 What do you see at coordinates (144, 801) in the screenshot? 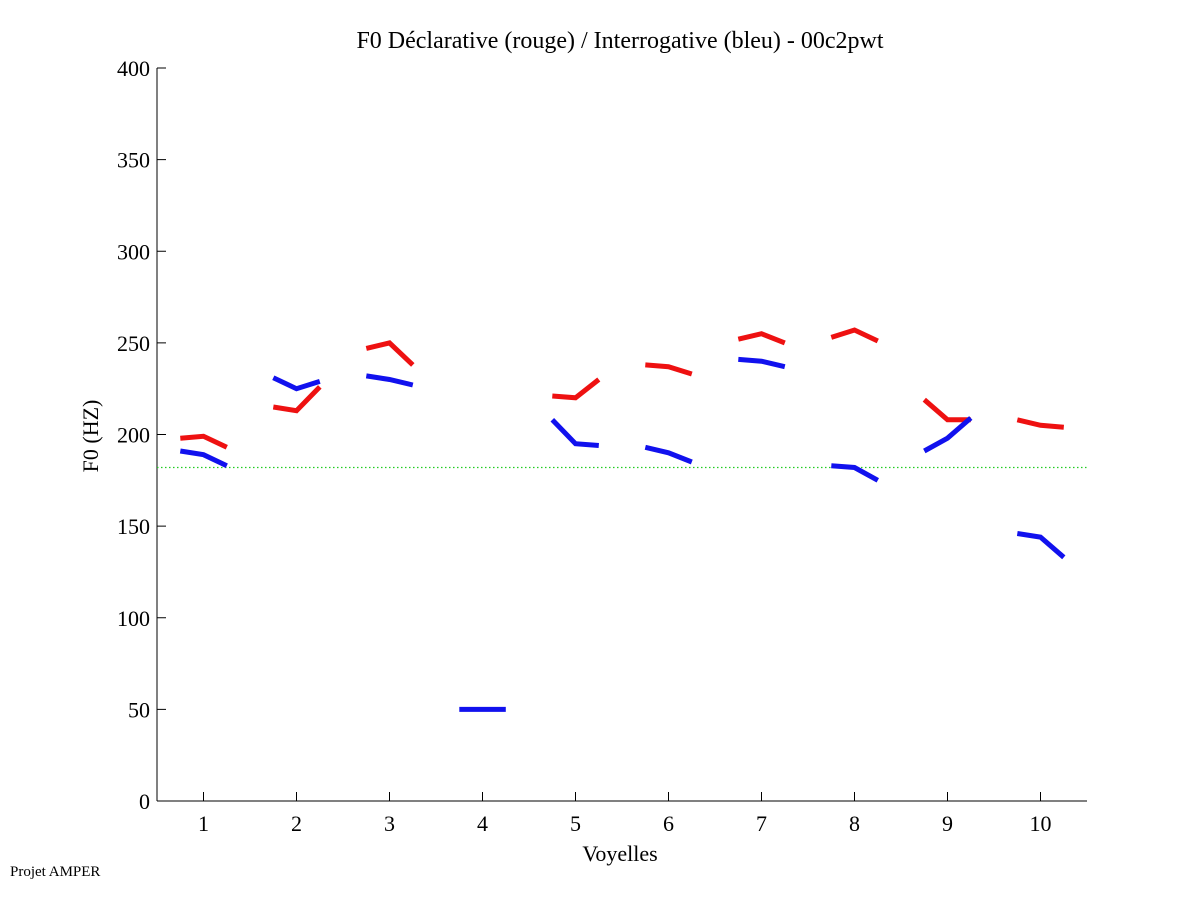
I see `y-tick-label: 0` at bounding box center [144, 801].